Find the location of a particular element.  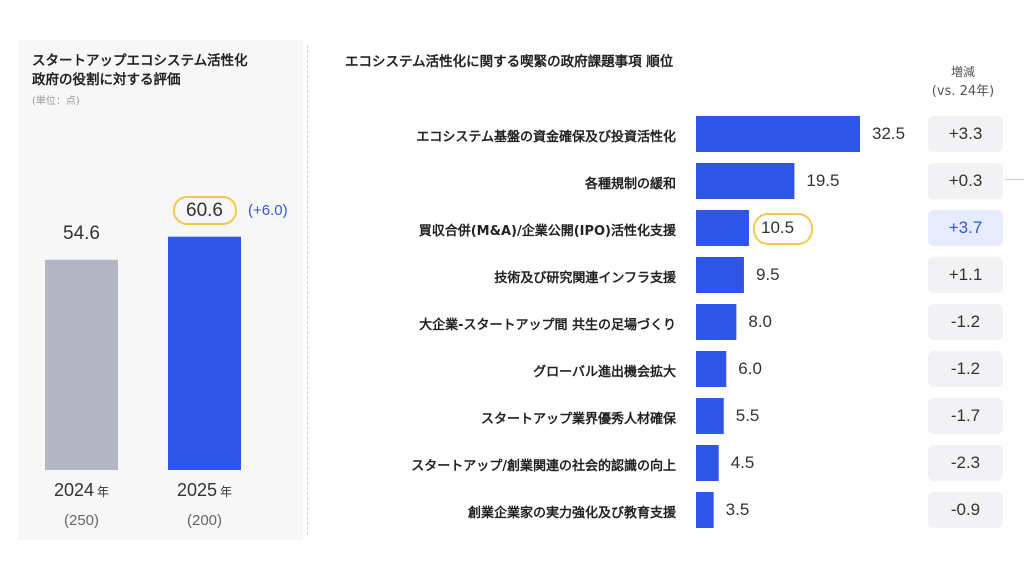

delta-box-3: +3.7 is located at coordinates (965, 228).